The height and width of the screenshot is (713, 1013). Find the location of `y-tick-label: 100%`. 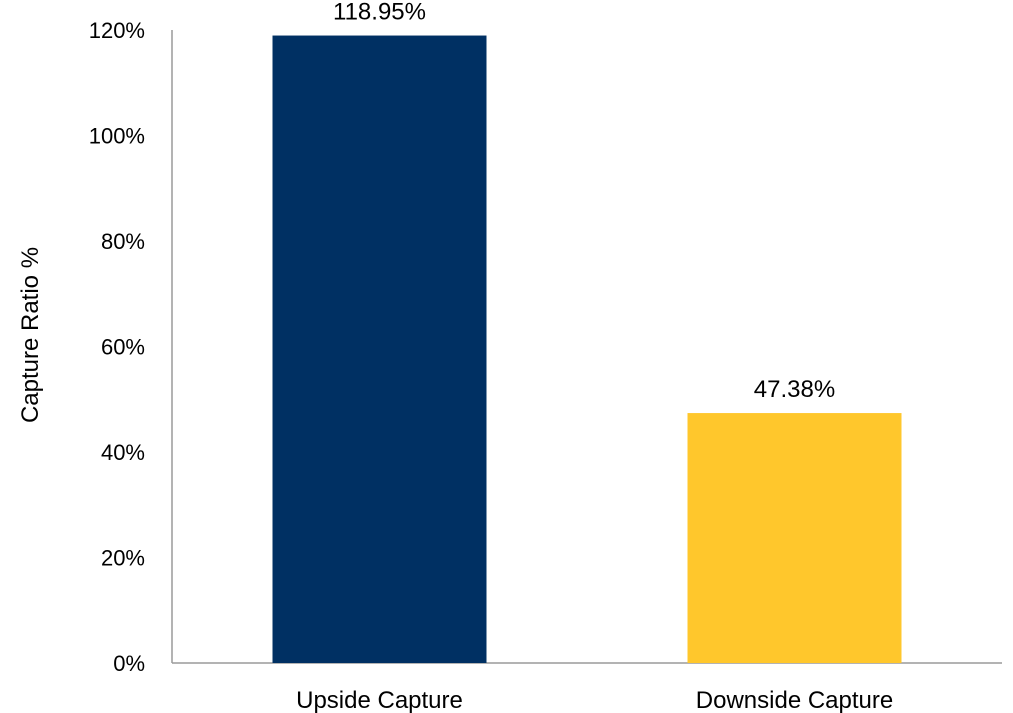

y-tick-label: 100% is located at coordinates (117, 136).